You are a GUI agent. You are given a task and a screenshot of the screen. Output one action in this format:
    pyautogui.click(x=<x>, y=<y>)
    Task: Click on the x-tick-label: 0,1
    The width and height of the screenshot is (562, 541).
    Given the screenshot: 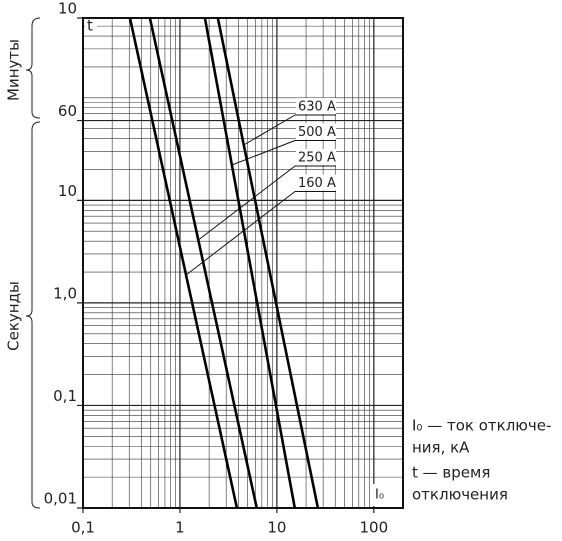 What is the action you would take?
    pyautogui.click(x=83, y=528)
    